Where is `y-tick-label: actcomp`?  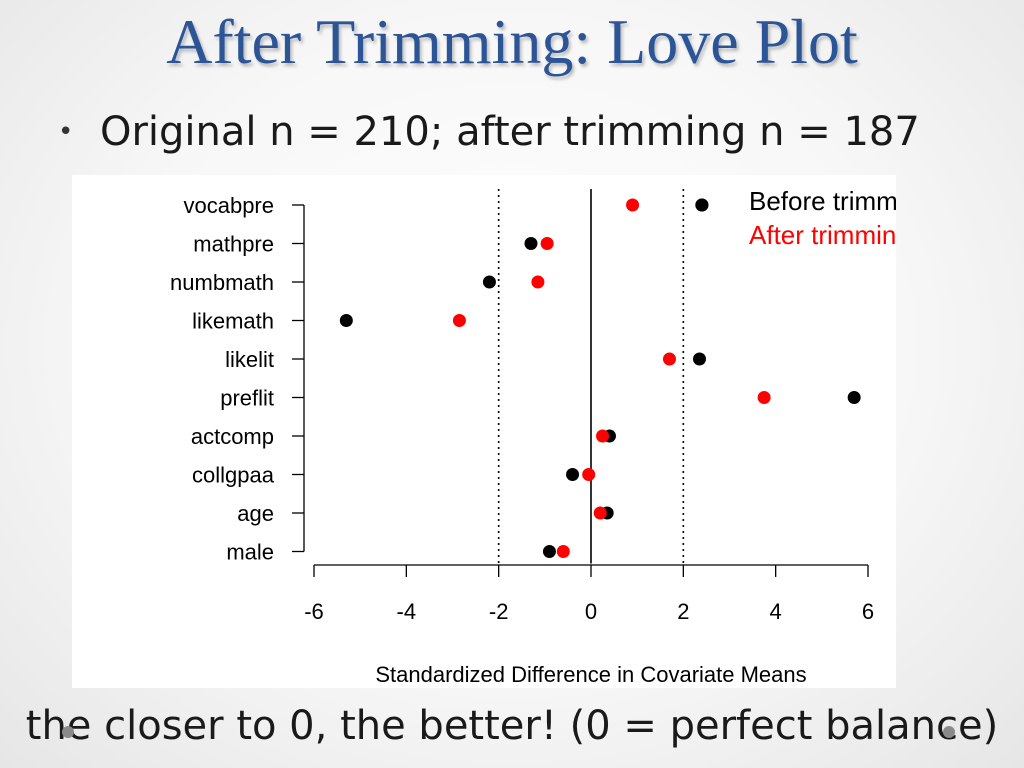 y-tick-label: actcomp is located at coordinates (232, 436).